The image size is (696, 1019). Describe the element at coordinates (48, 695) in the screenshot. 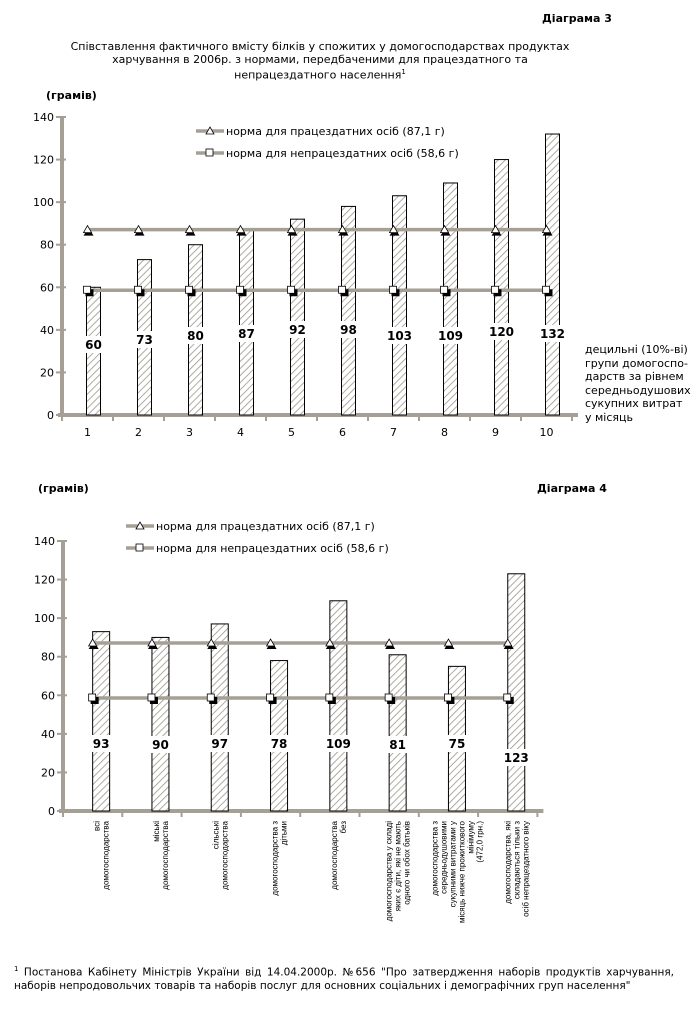

I see `y-tick-label: 60` at that location.